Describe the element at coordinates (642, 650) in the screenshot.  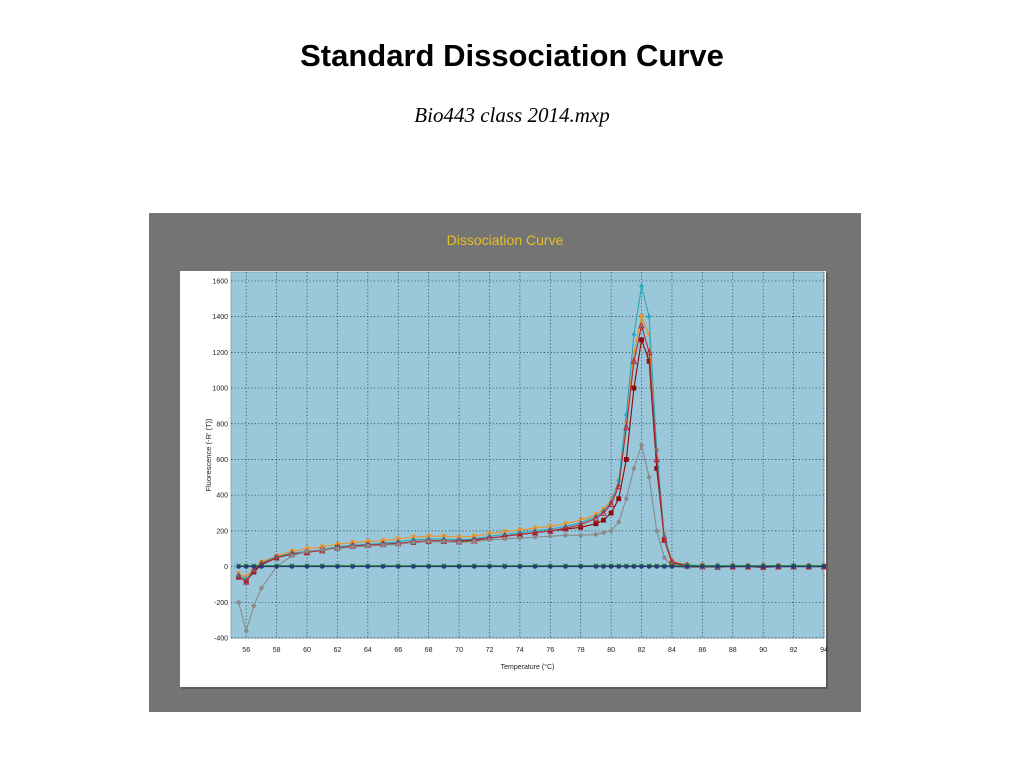
I see `x-tick-label: 82` at that location.